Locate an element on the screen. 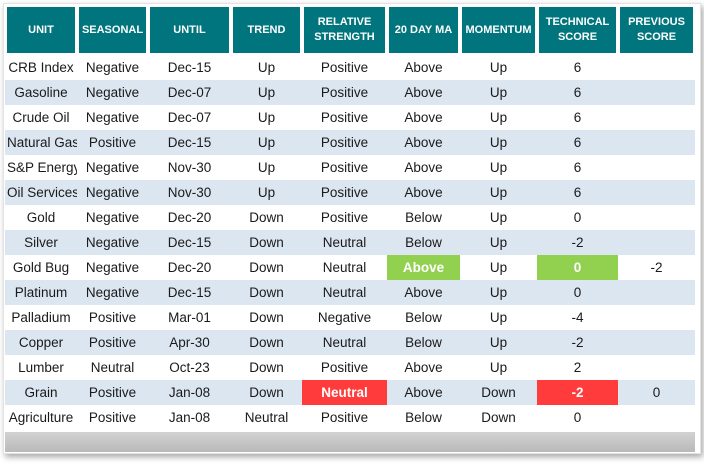 The width and height of the screenshot is (704, 474). column-header-20-day-ma: 20 DAY MA is located at coordinates (423, 30).